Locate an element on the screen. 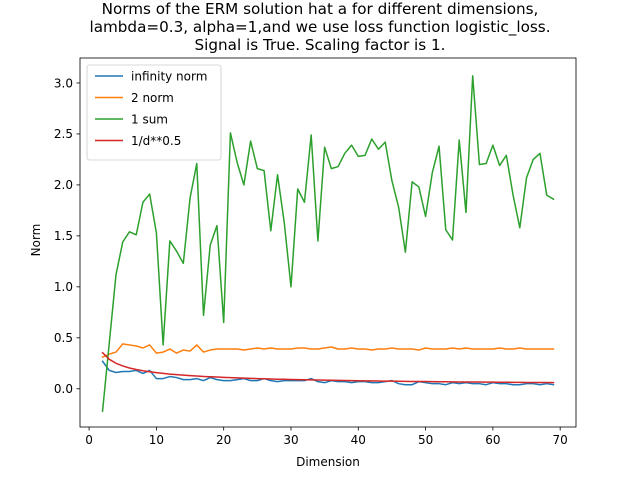 This screenshot has width=640, height=480. legend-box is located at coordinates (154, 112).